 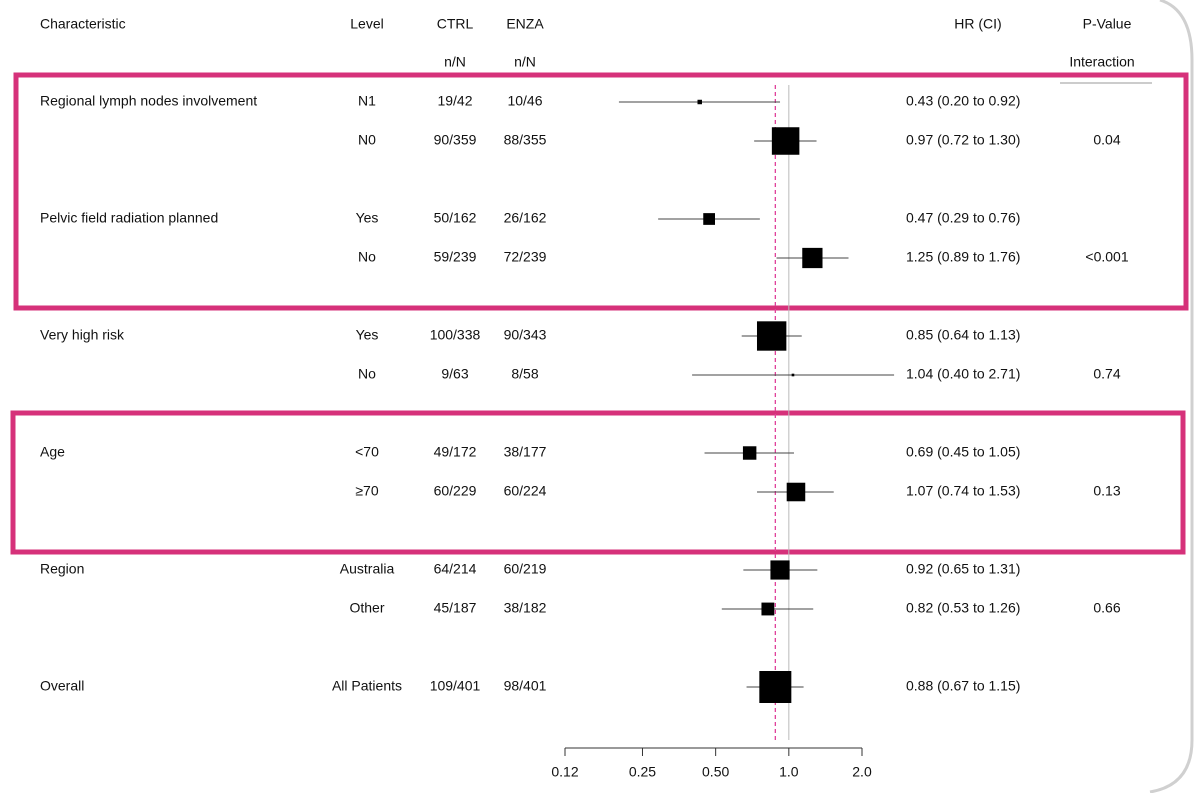 What do you see at coordinates (1106, 608) in the screenshot?
I see `p-value: 0.66` at bounding box center [1106, 608].